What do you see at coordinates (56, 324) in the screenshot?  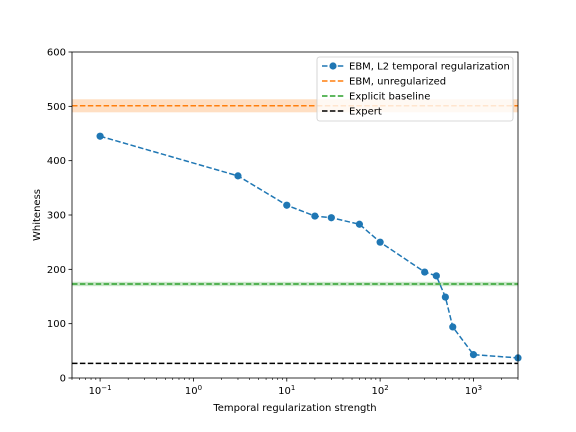 I see `y-tick-label: 100` at bounding box center [56, 324].